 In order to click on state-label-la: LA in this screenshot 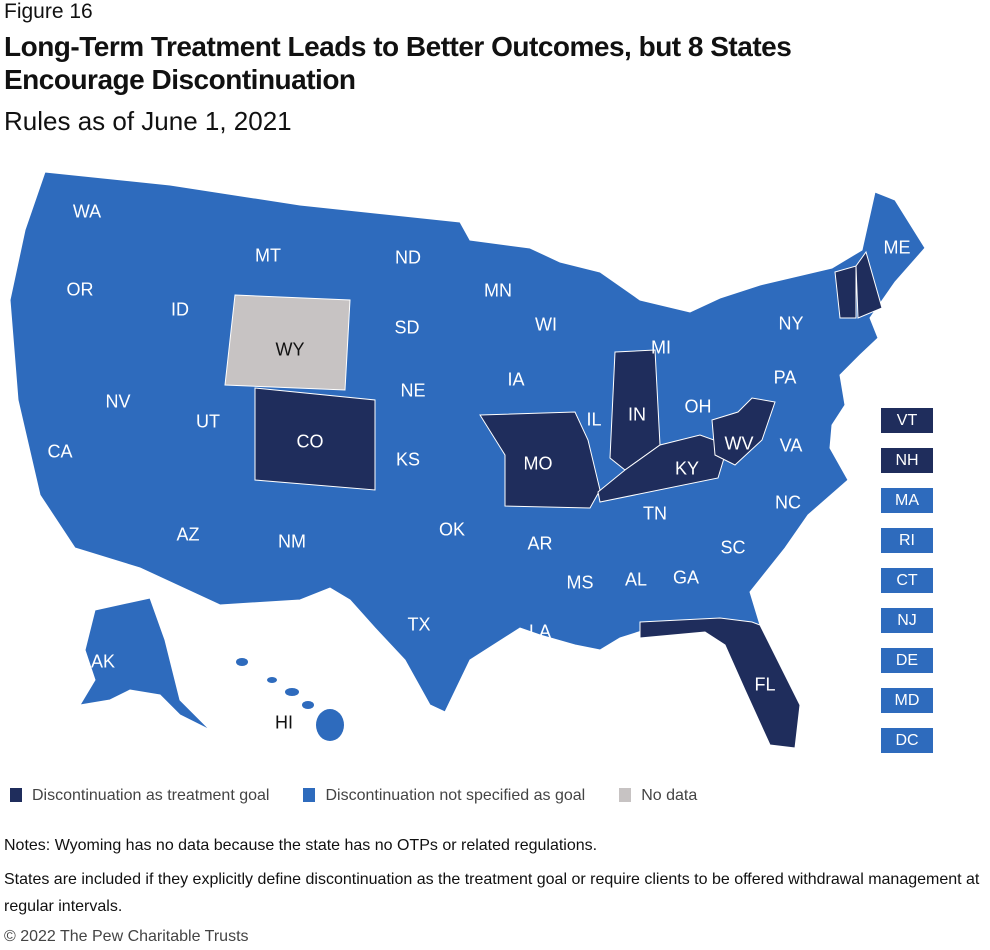, I will do `click(540, 631)`.